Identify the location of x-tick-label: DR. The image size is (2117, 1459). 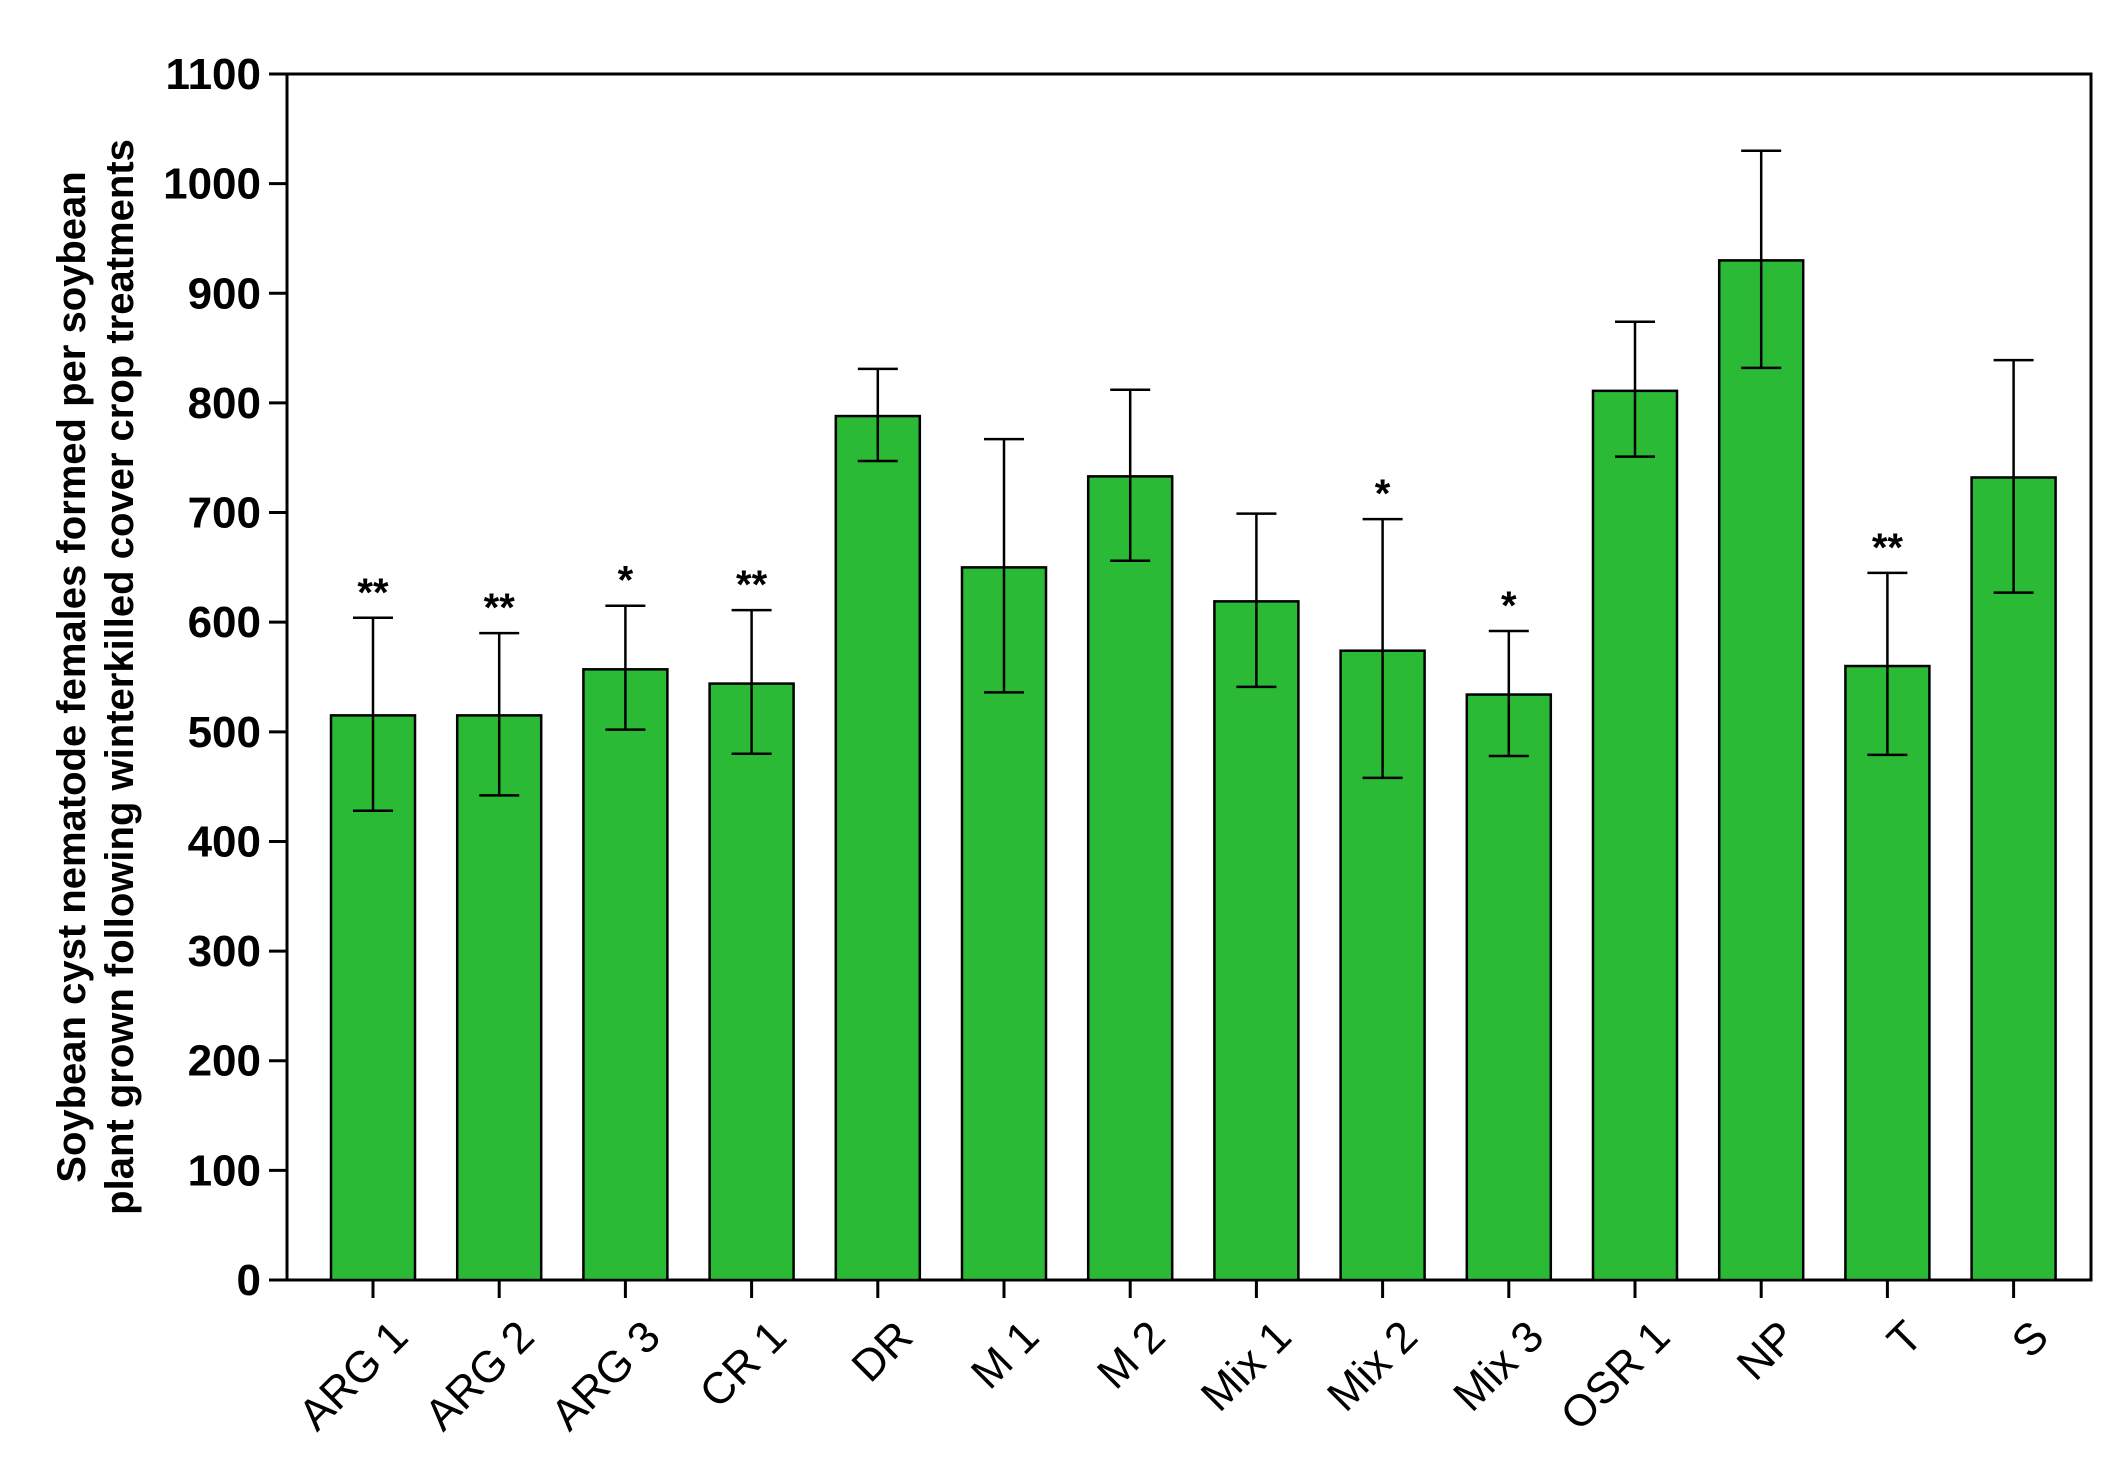
(883, 1352).